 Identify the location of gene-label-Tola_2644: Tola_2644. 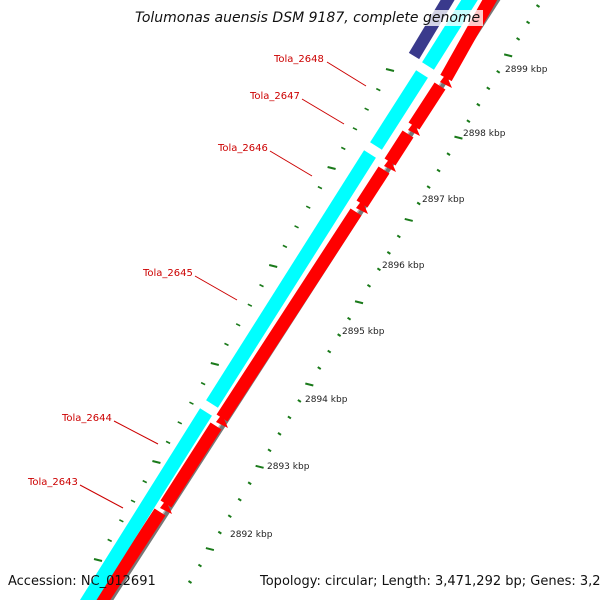
(86, 418).